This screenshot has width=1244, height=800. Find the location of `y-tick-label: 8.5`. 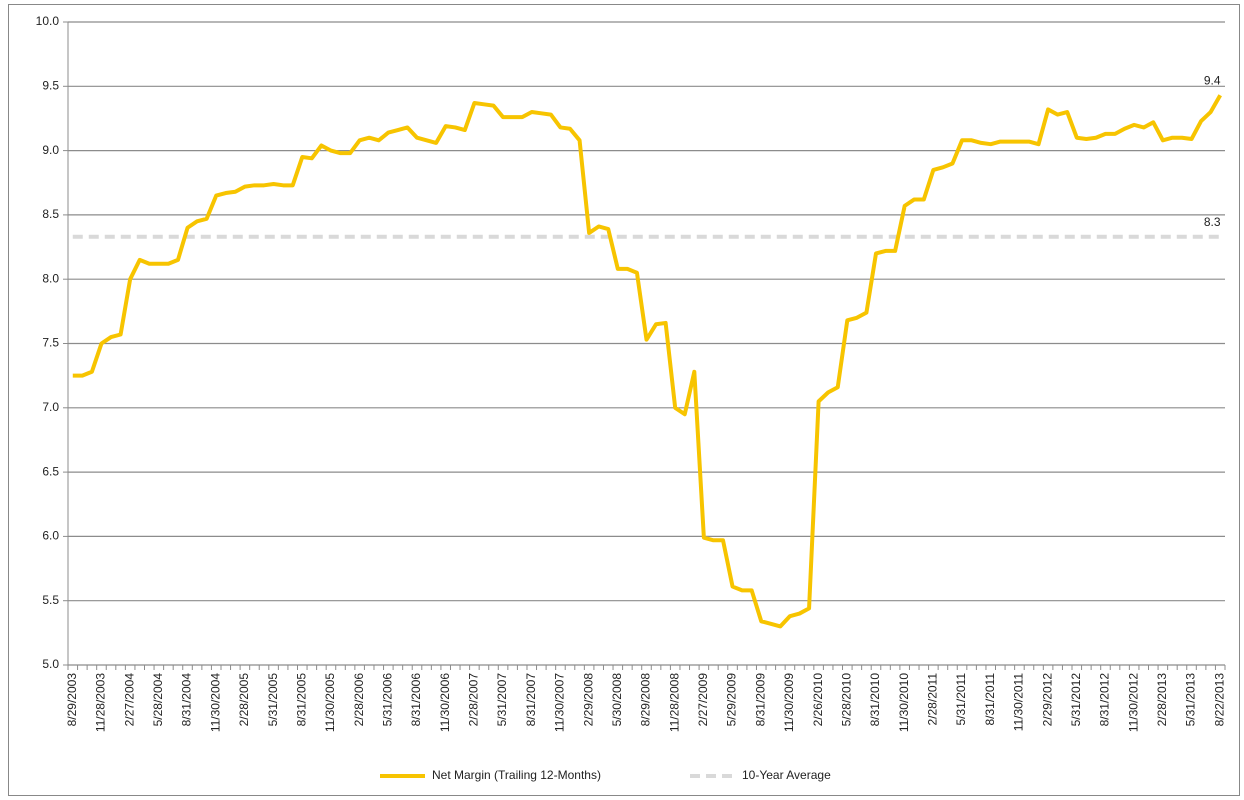

y-tick-label: 8.5 is located at coordinates (50, 214).